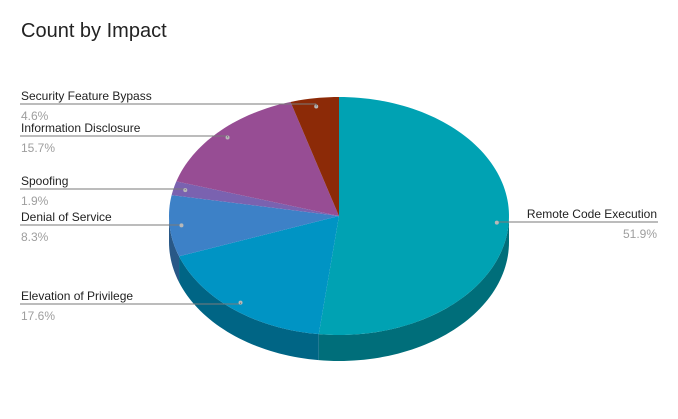 The width and height of the screenshot is (678, 419). Describe the element at coordinates (249, 308) in the screenshot. I see `slice-side-elevation-of-privilege` at that location.